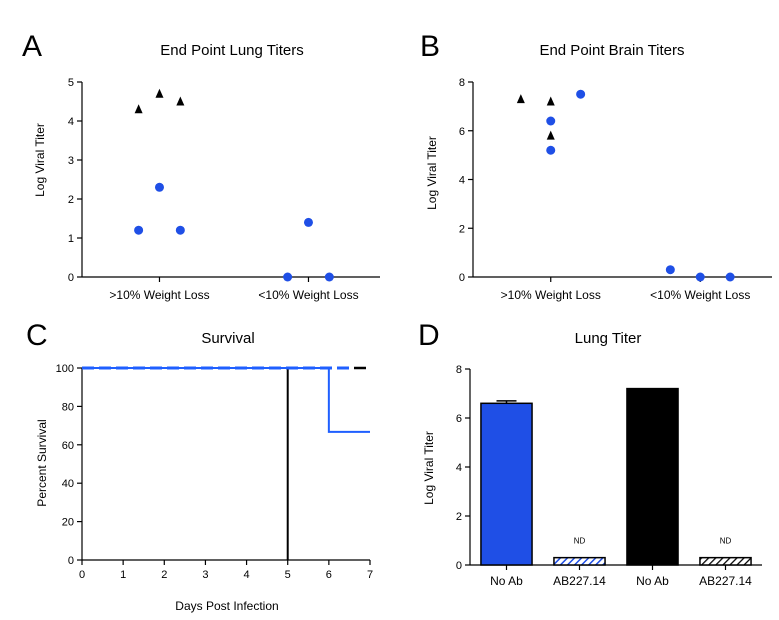 Image resolution: width=779 pixels, height=620 pixels. I want to click on panel-c-y-tick-label: 40, so click(68, 484).